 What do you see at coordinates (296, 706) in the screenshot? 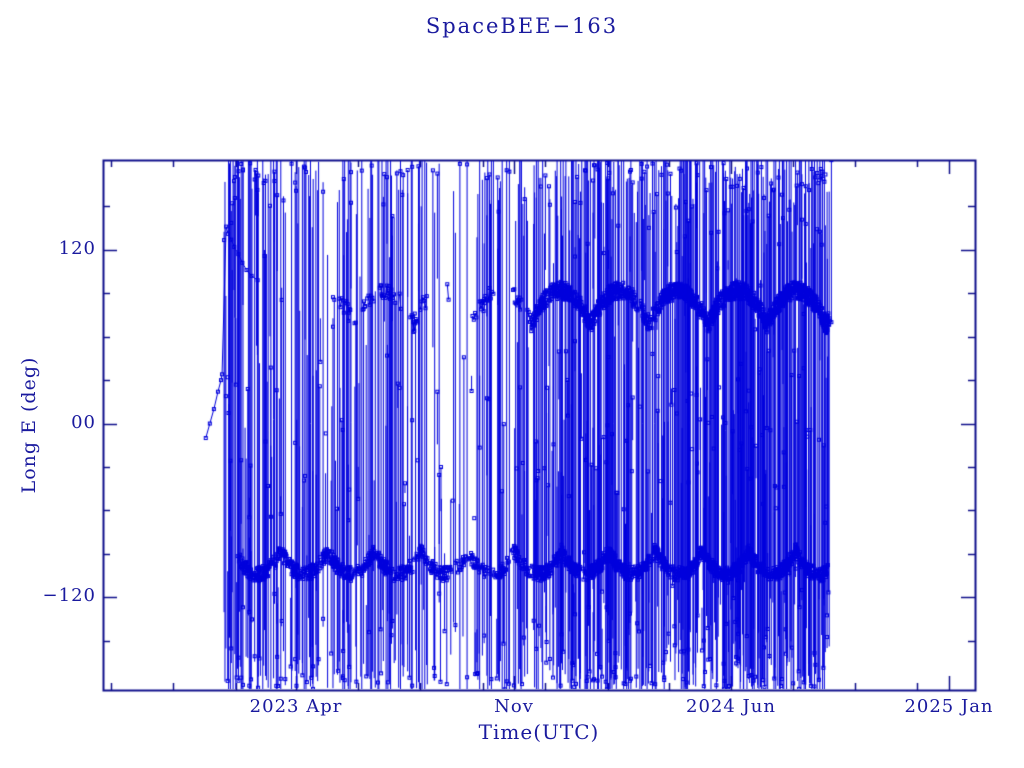
I see `x-tick-label-2023-apr: 2023 Apr` at bounding box center [296, 706].